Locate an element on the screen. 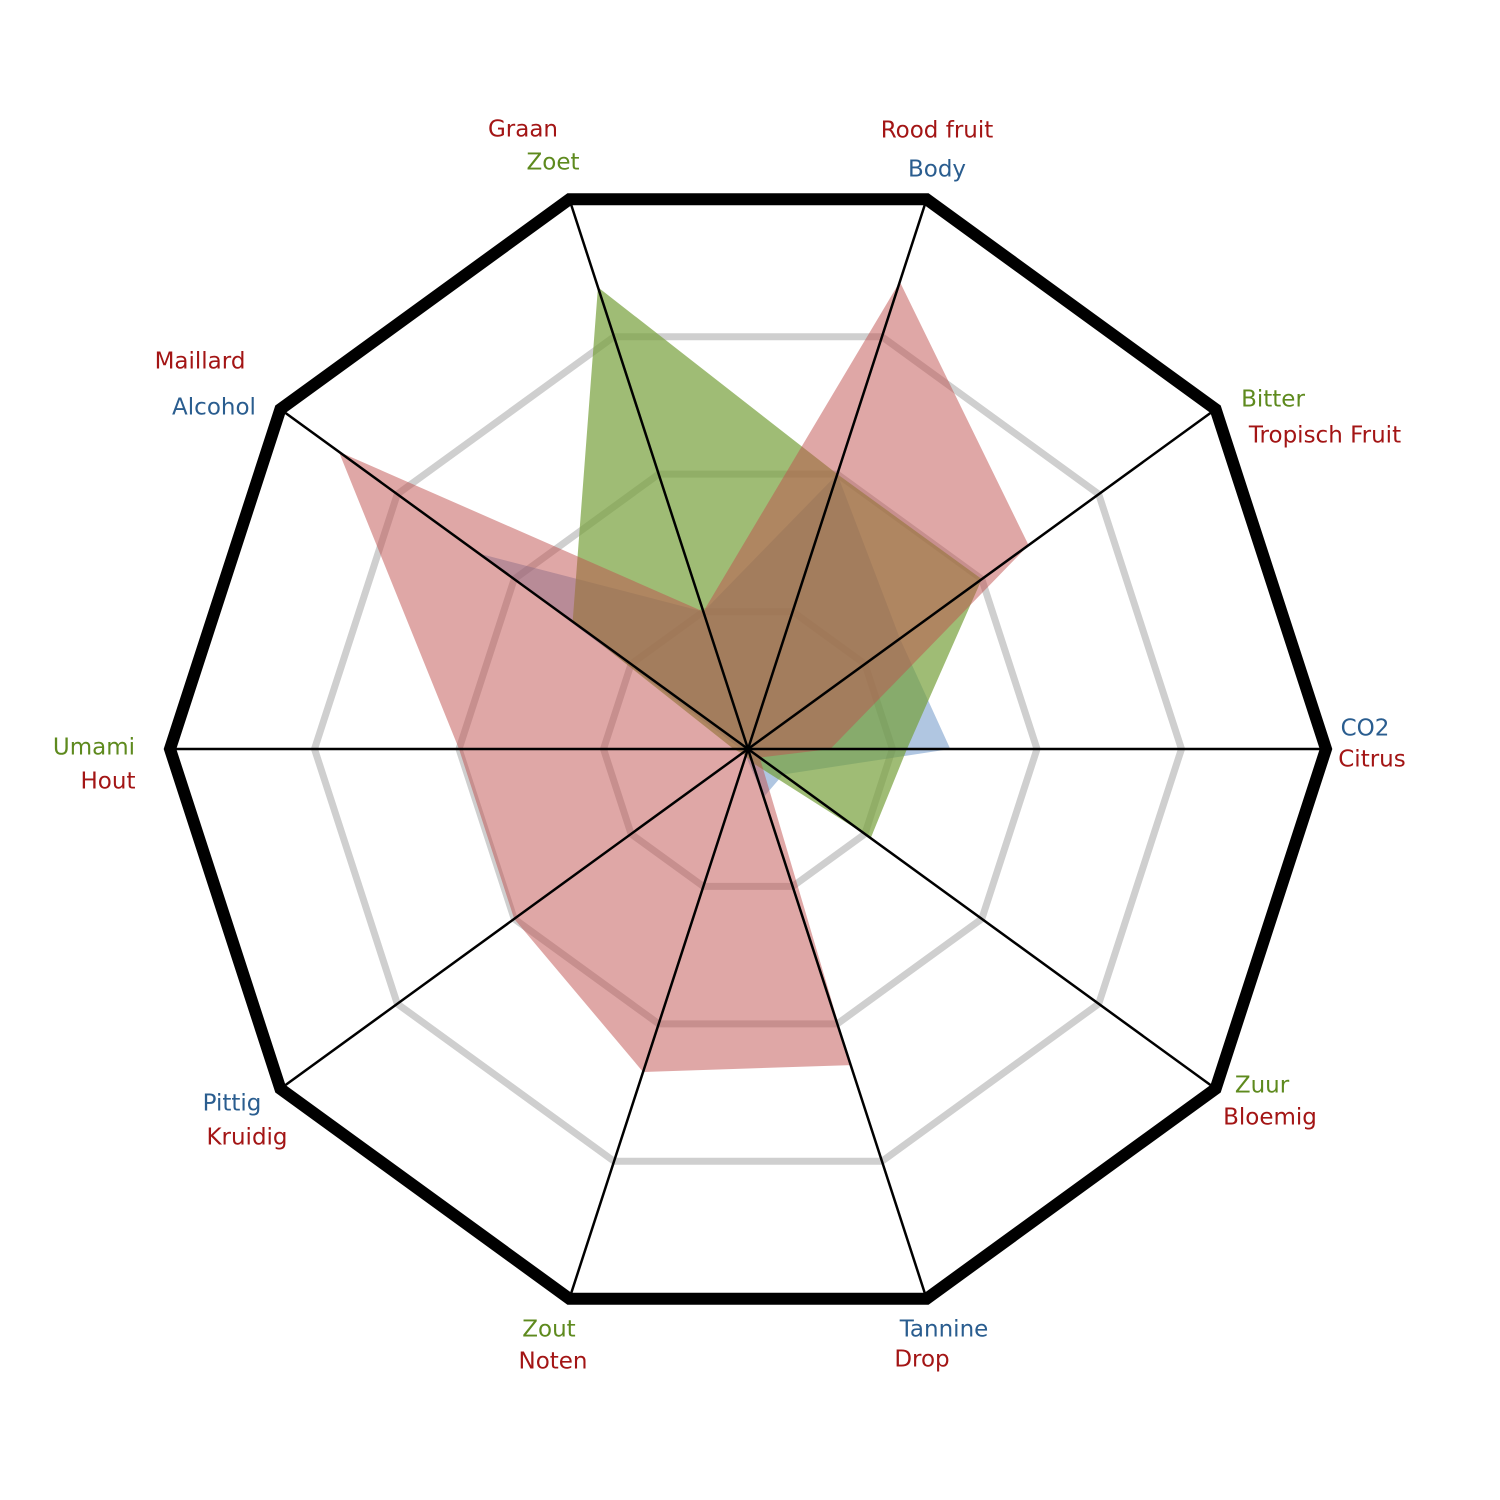 The height and width of the screenshot is (1500, 1500). aroma-label: Rood fruit is located at coordinates (937, 131).